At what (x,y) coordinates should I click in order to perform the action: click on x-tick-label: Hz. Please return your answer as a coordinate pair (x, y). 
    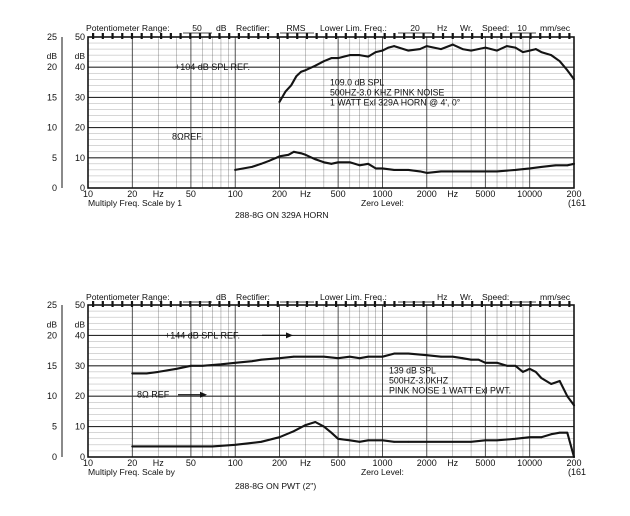
    Looking at the image, I should click on (305, 194).